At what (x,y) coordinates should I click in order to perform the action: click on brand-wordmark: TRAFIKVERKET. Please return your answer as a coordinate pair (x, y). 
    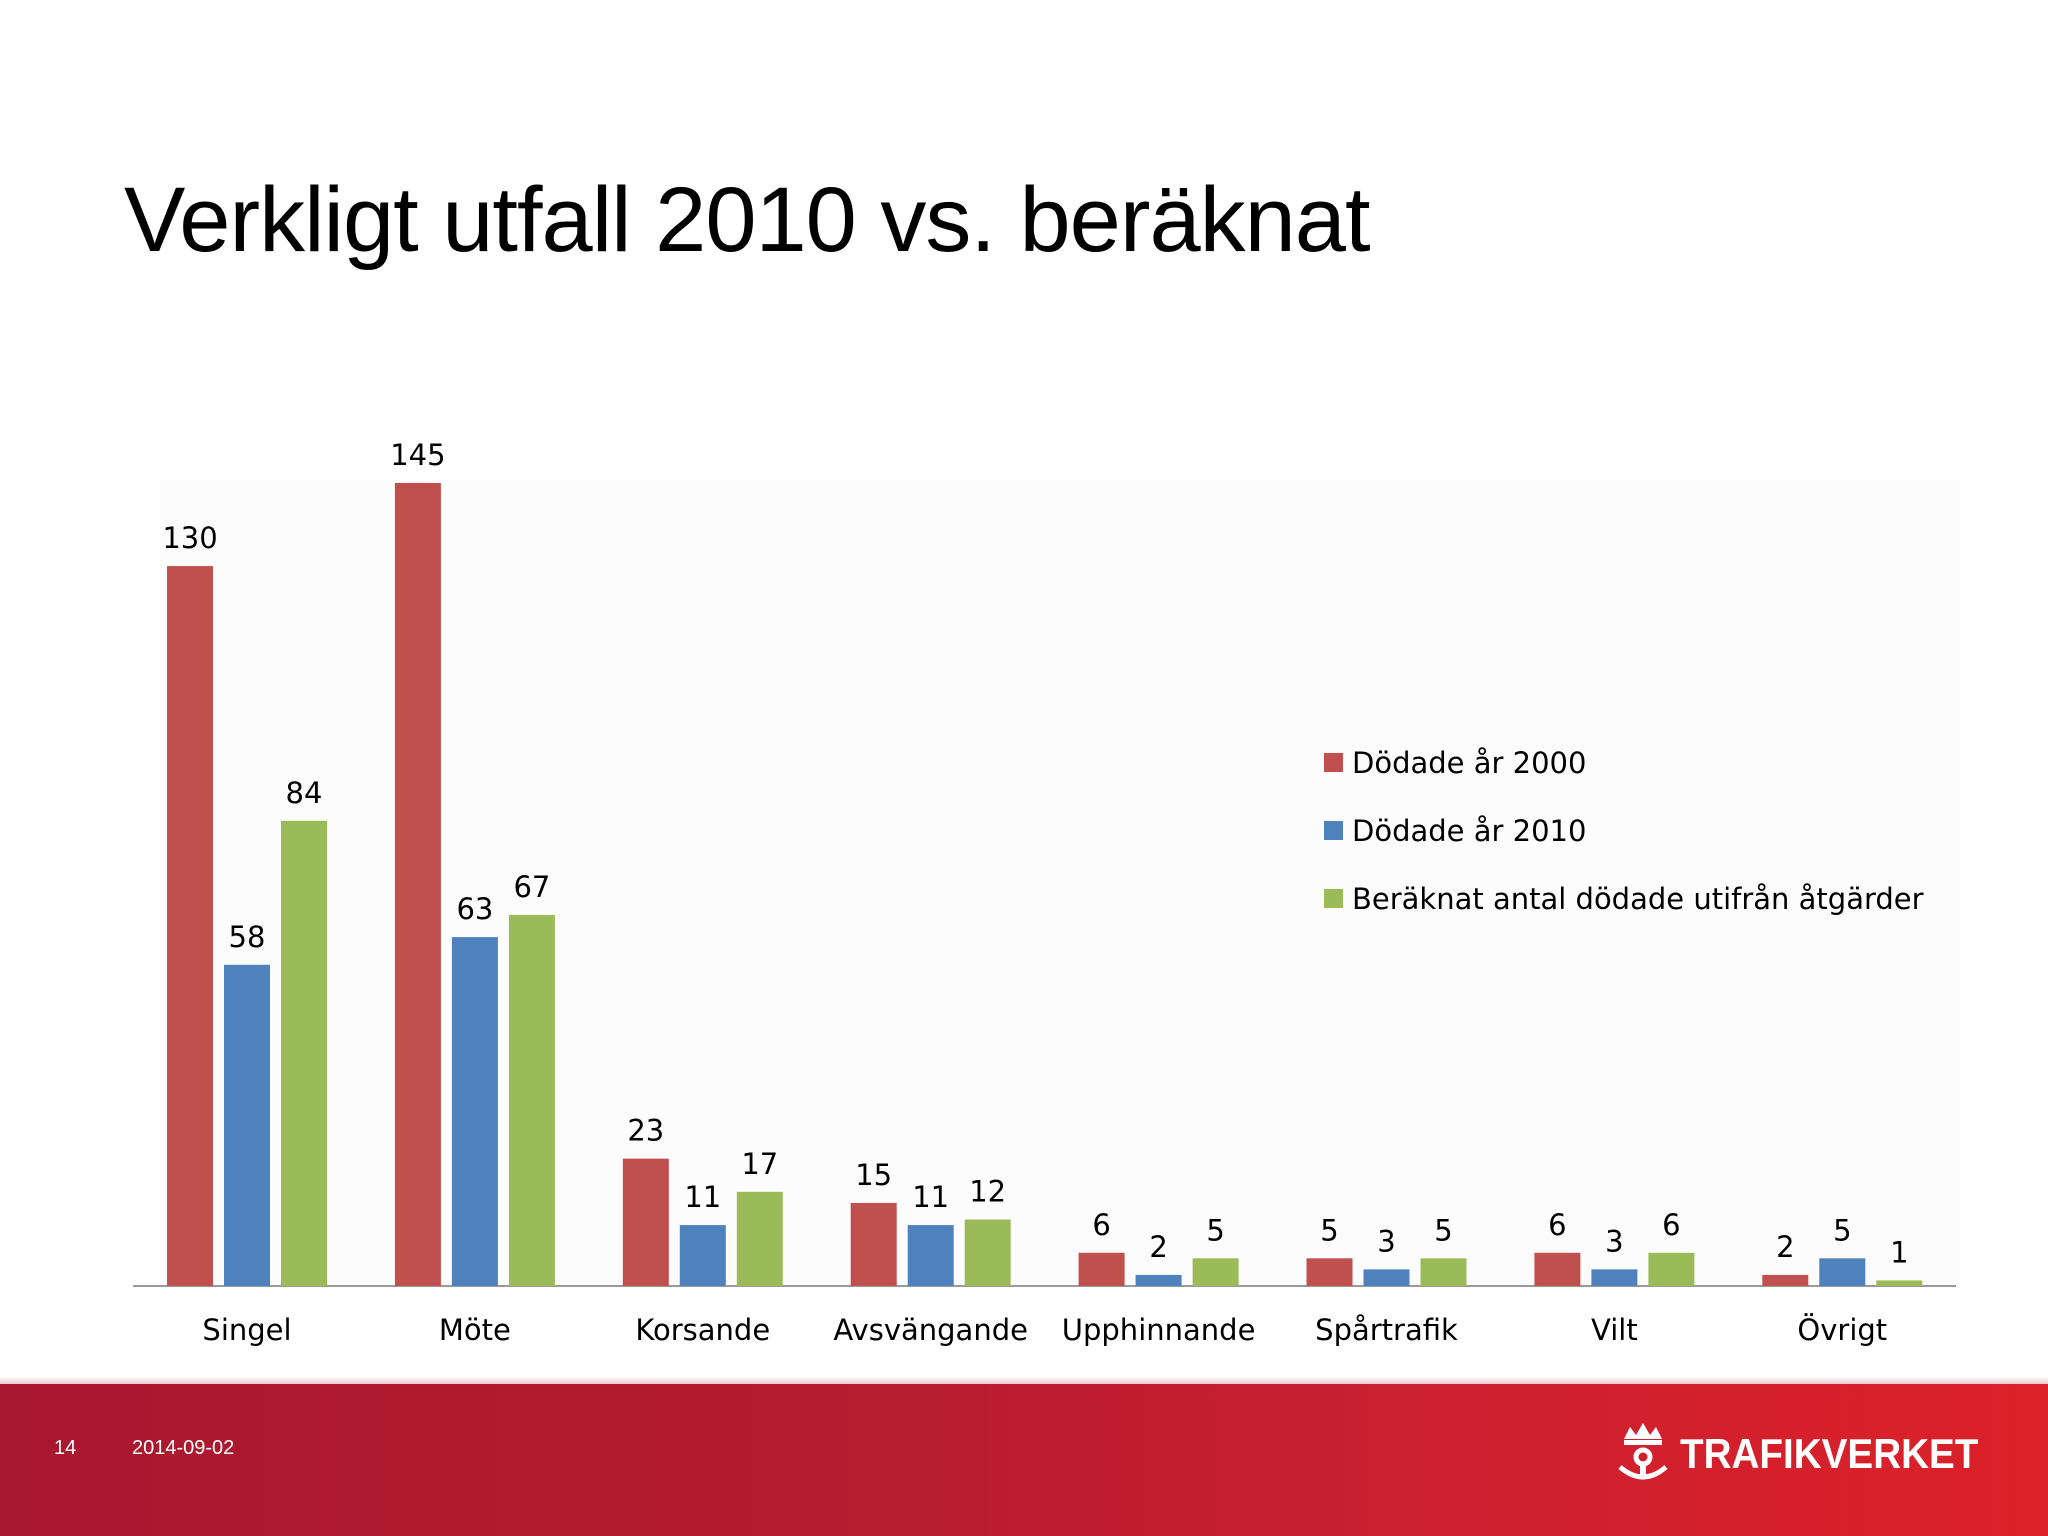
    Looking at the image, I should click on (1829, 1453).